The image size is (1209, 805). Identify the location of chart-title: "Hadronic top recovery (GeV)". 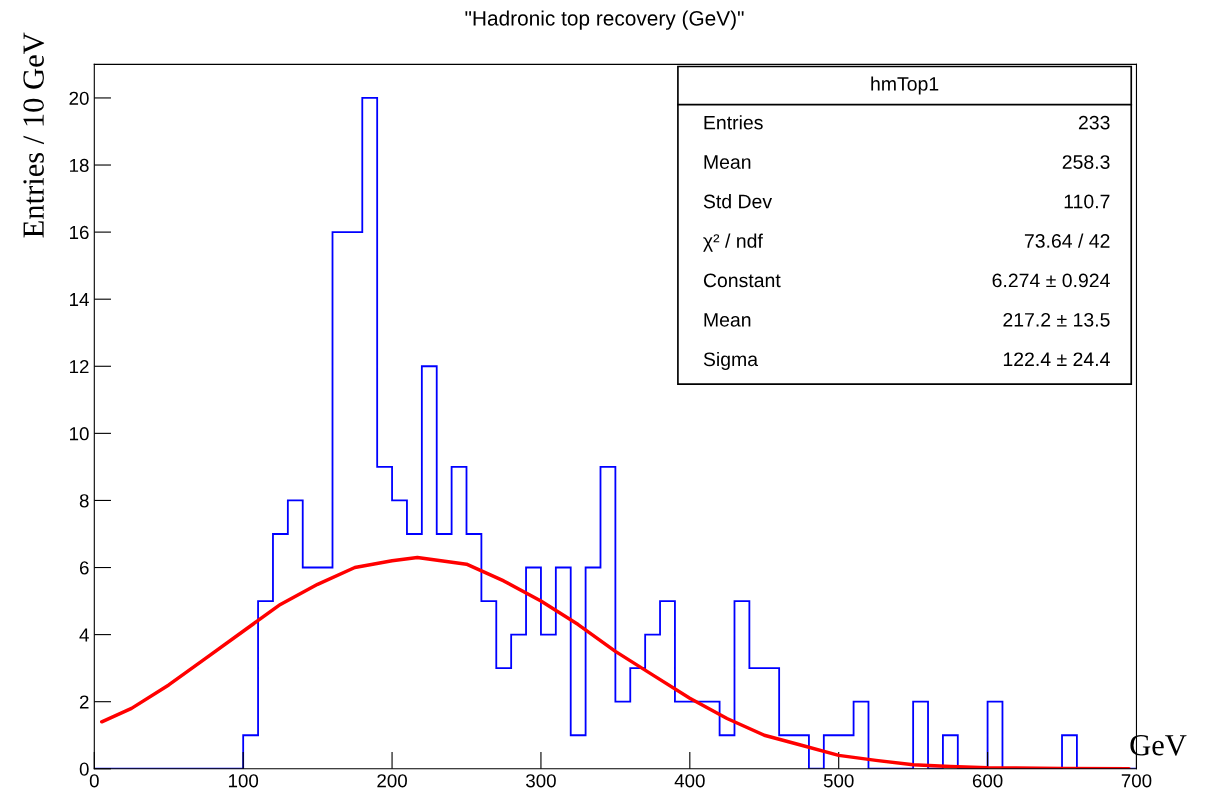
(604, 20).